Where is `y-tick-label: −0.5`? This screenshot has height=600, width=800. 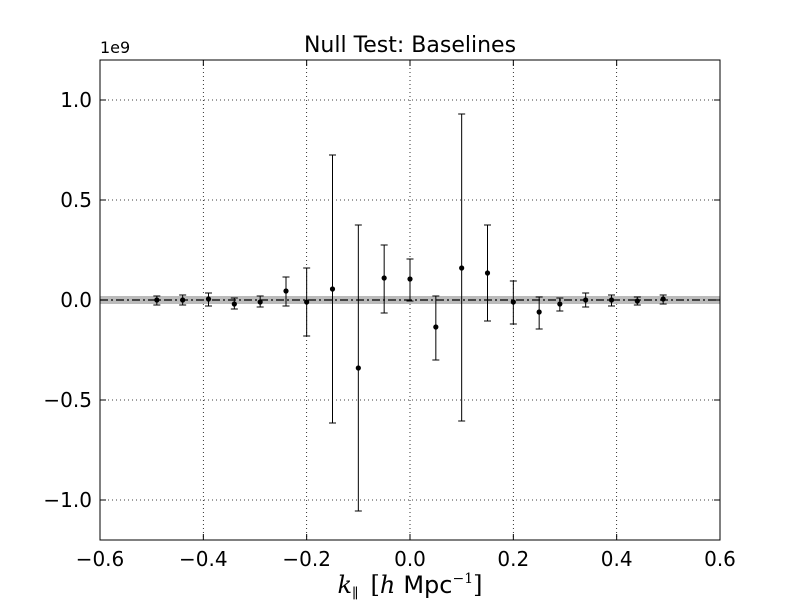 y-tick-label: −0.5 is located at coordinates (67, 400).